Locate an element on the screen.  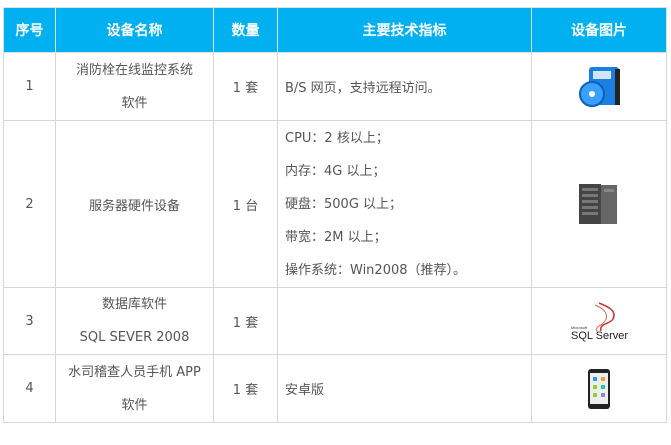
cell-no: 1 is located at coordinates (29, 86).